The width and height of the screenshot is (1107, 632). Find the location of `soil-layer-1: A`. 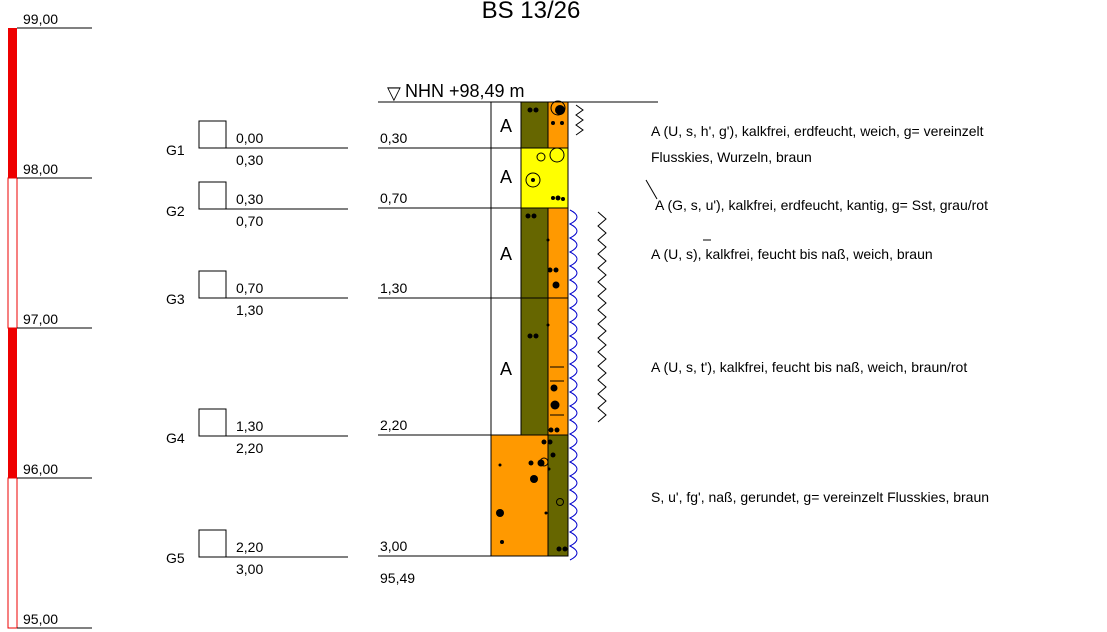

soil-layer-1: A is located at coordinates (529, 124).